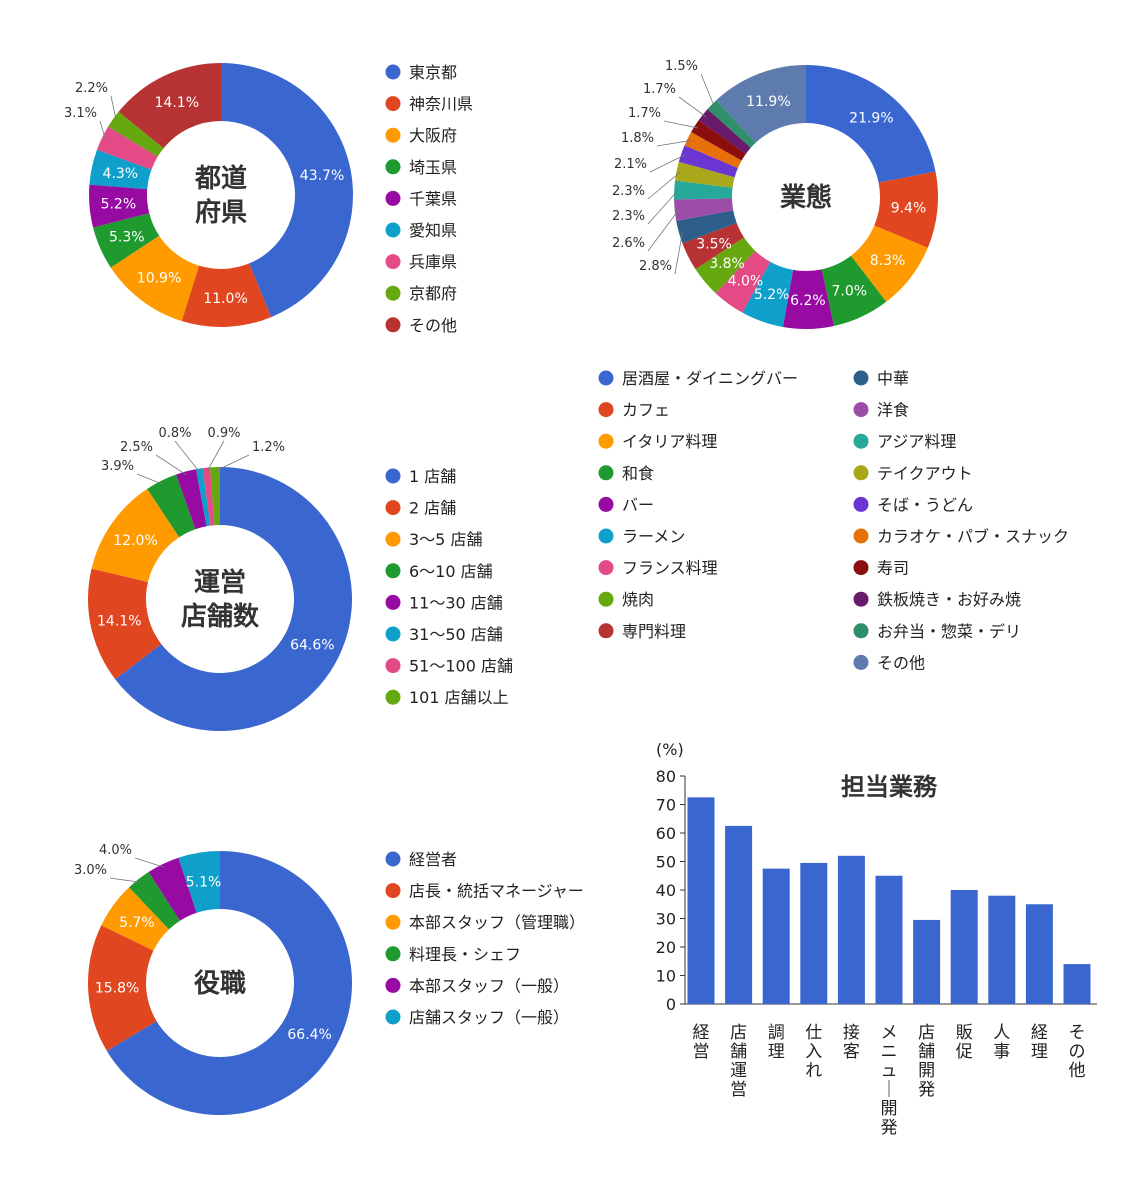 Image resolution: width=1137 pixels, height=1193 pixels. Describe the element at coordinates (433, 167) in the screenshot. I see `legend-entry: 埼玉県` at that location.